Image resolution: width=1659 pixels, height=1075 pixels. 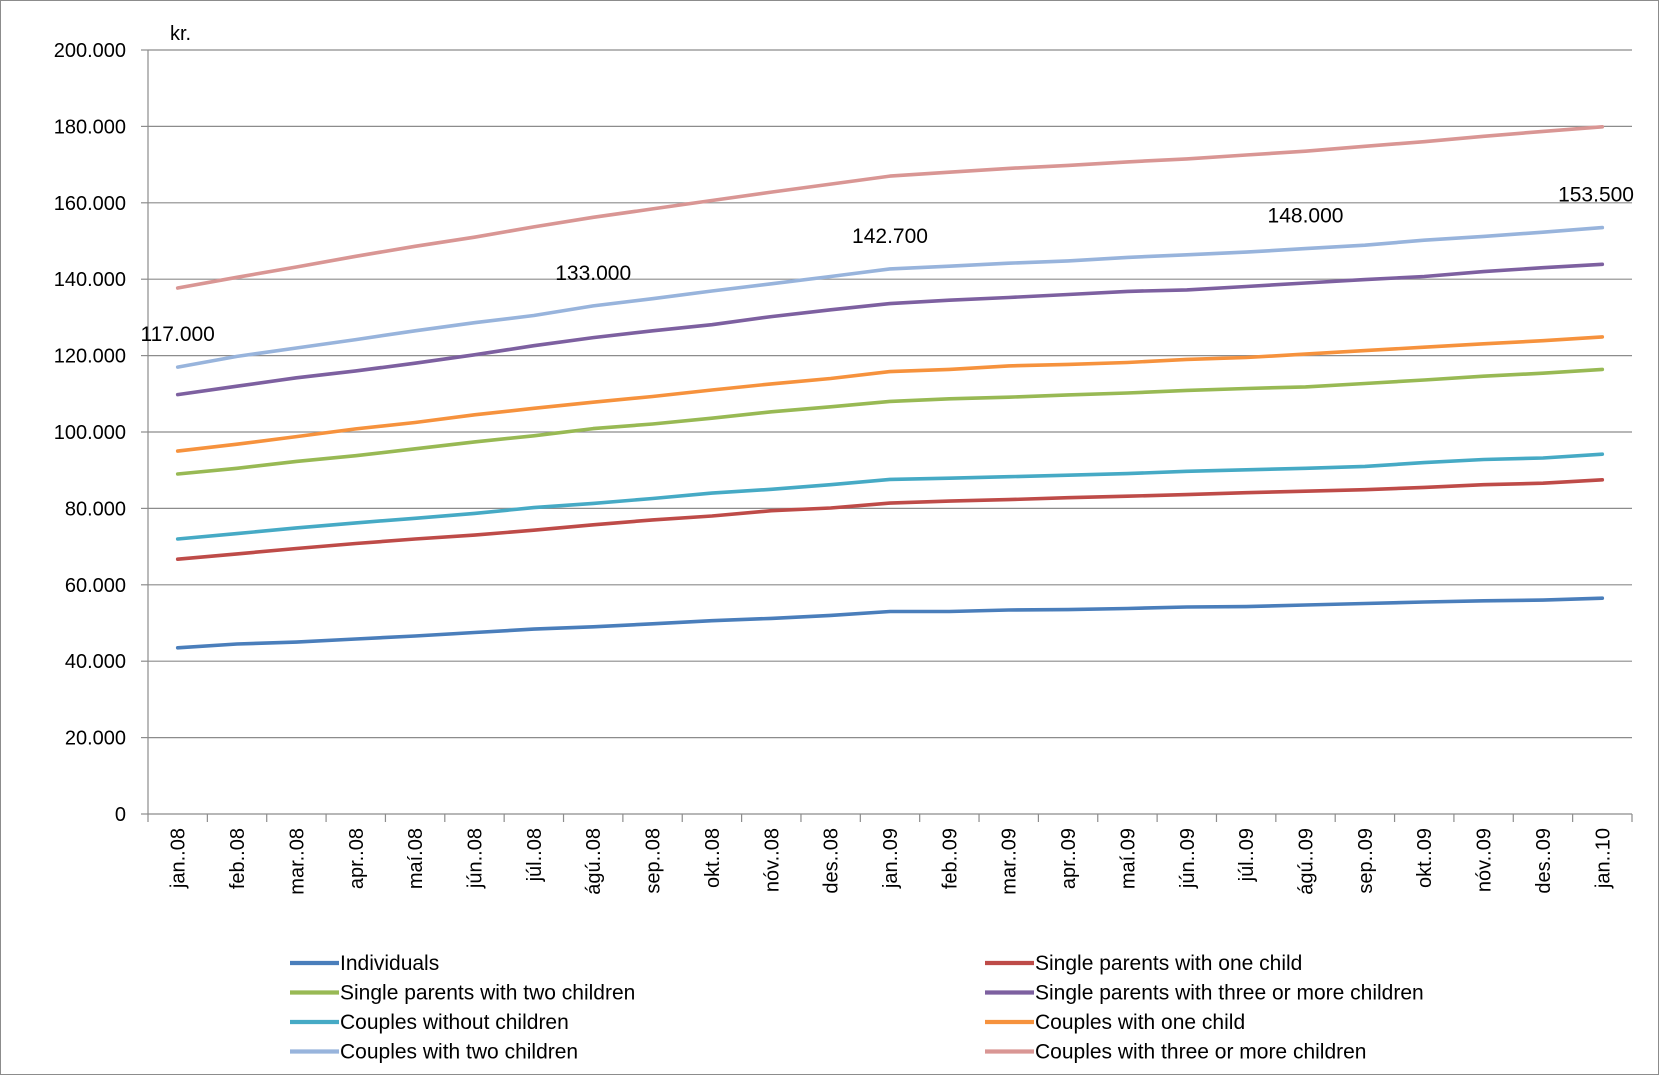 I want to click on y-tick-label: 160.000, so click(x=90, y=204).